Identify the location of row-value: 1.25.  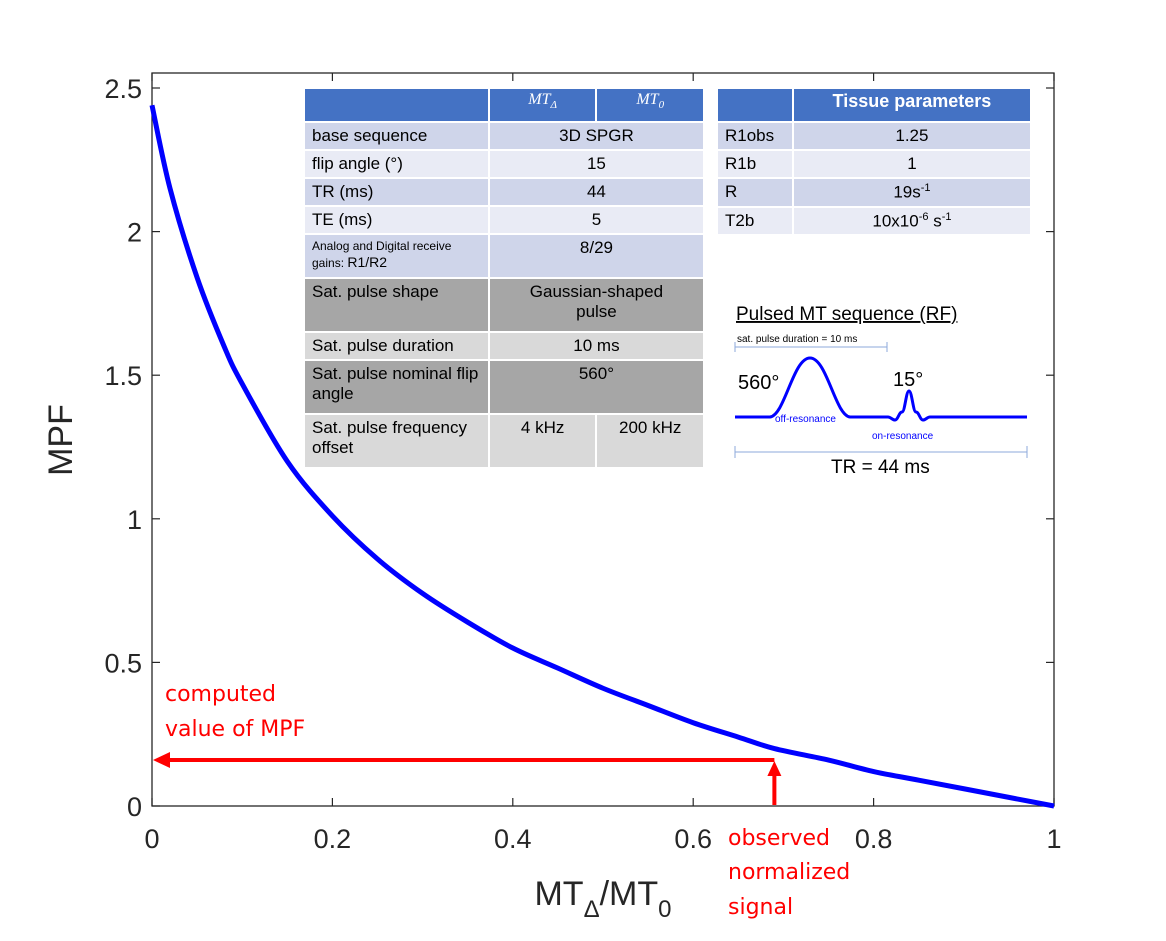
(912, 136).